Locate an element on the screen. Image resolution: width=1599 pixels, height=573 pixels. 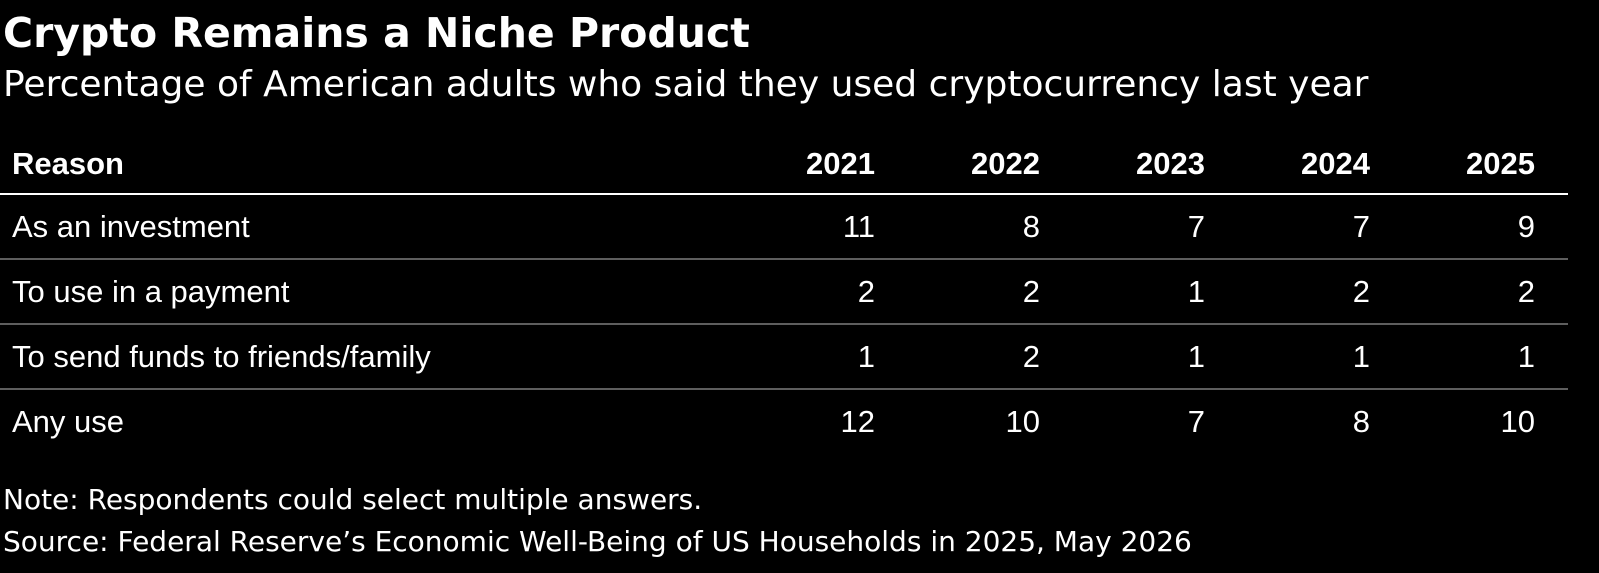
column-header-reason: Reason is located at coordinates (354, 165).